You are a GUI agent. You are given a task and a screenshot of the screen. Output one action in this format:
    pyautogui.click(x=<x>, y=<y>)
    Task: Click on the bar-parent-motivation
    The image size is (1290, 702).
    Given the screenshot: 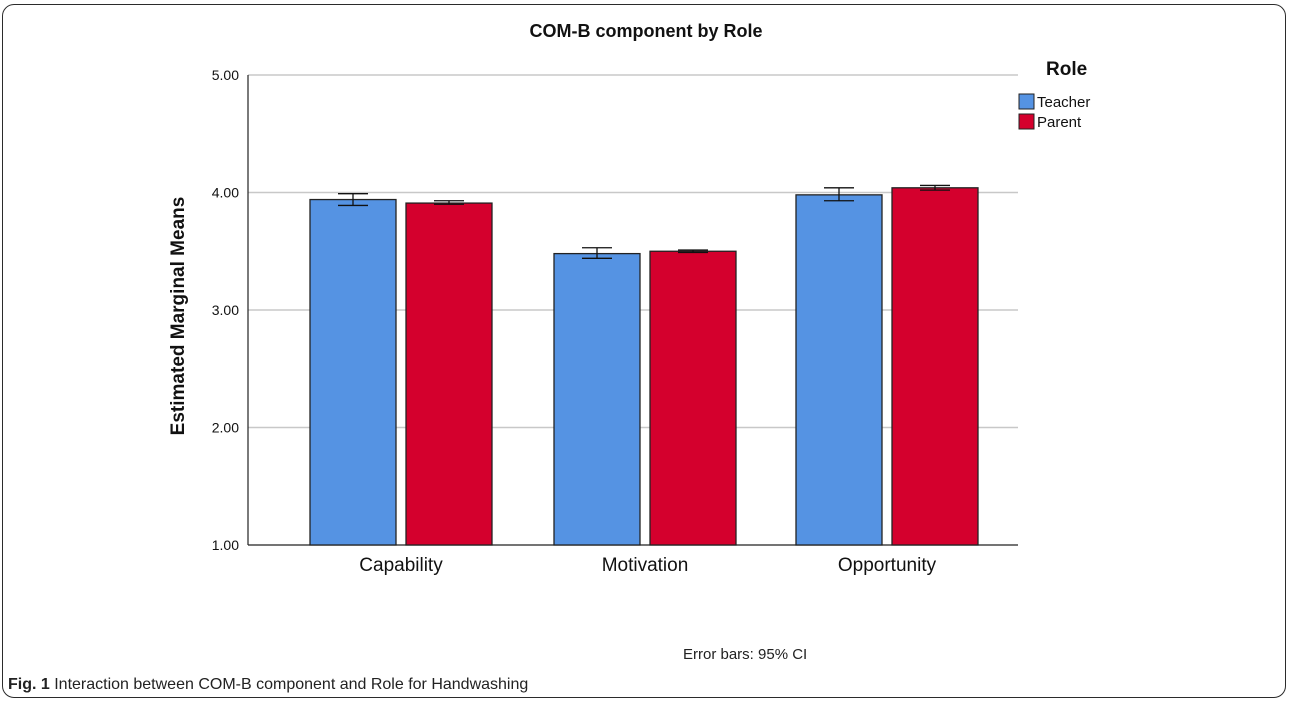 What is the action you would take?
    pyautogui.click(x=693, y=398)
    